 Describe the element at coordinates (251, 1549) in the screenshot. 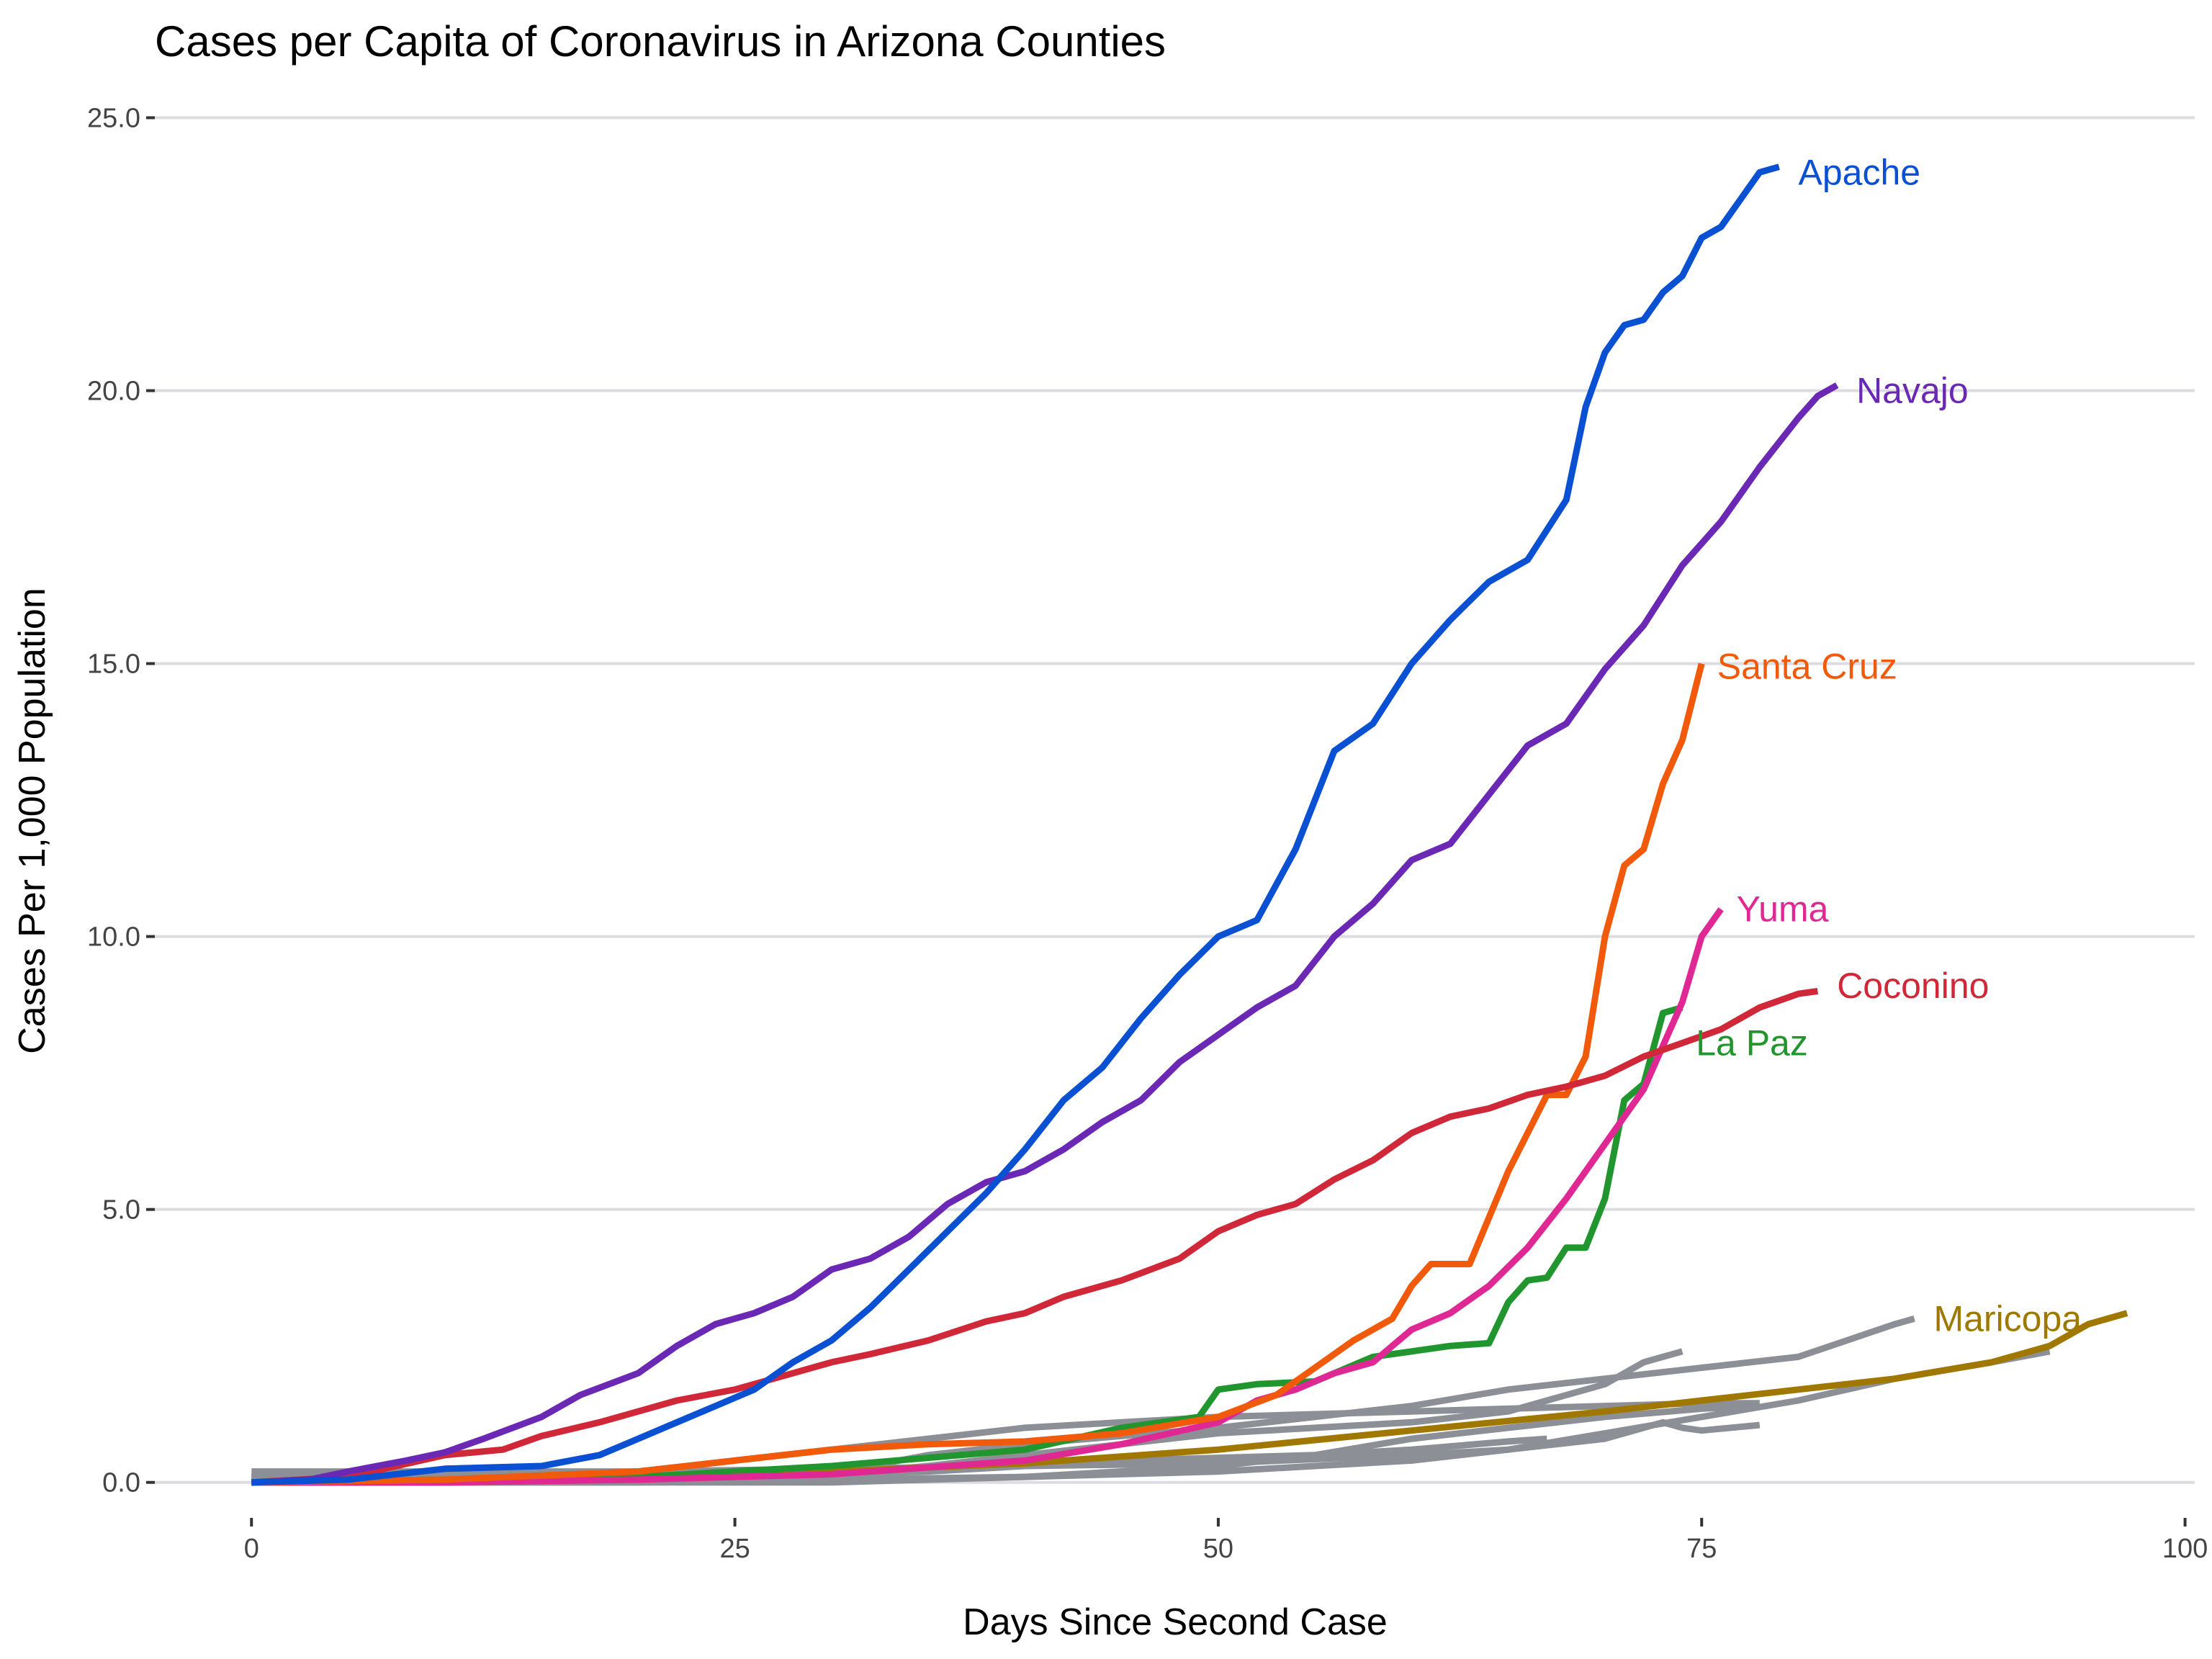

I see `x-tick-label-0: 0` at that location.